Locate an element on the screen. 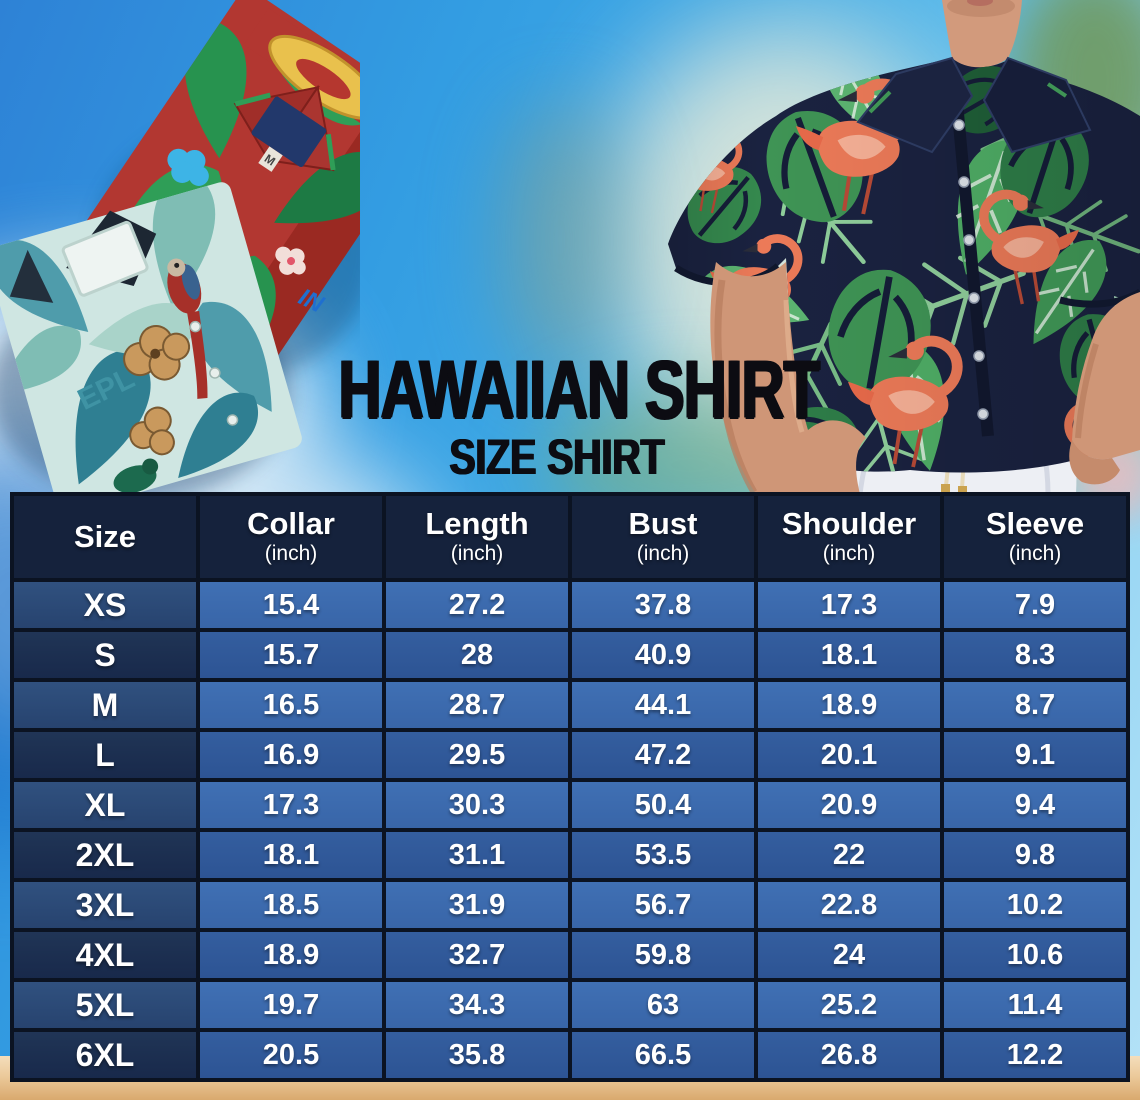 The height and width of the screenshot is (1100, 1140). model-left-arm is located at coordinates (788, 378).